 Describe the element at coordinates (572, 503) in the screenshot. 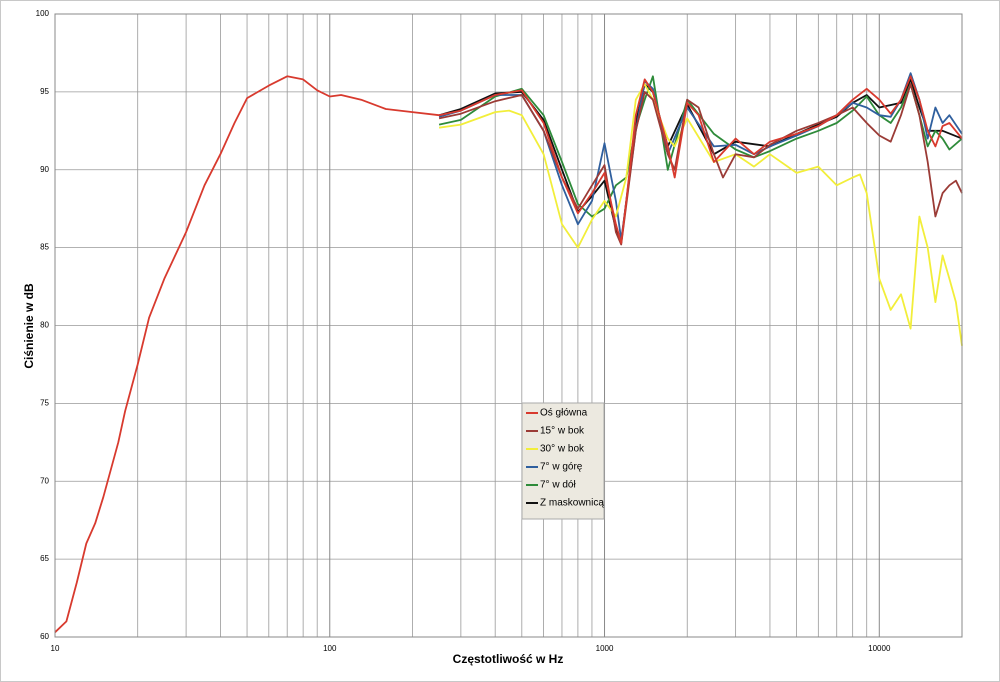

I see `legend-label: Z maskownicą` at that location.